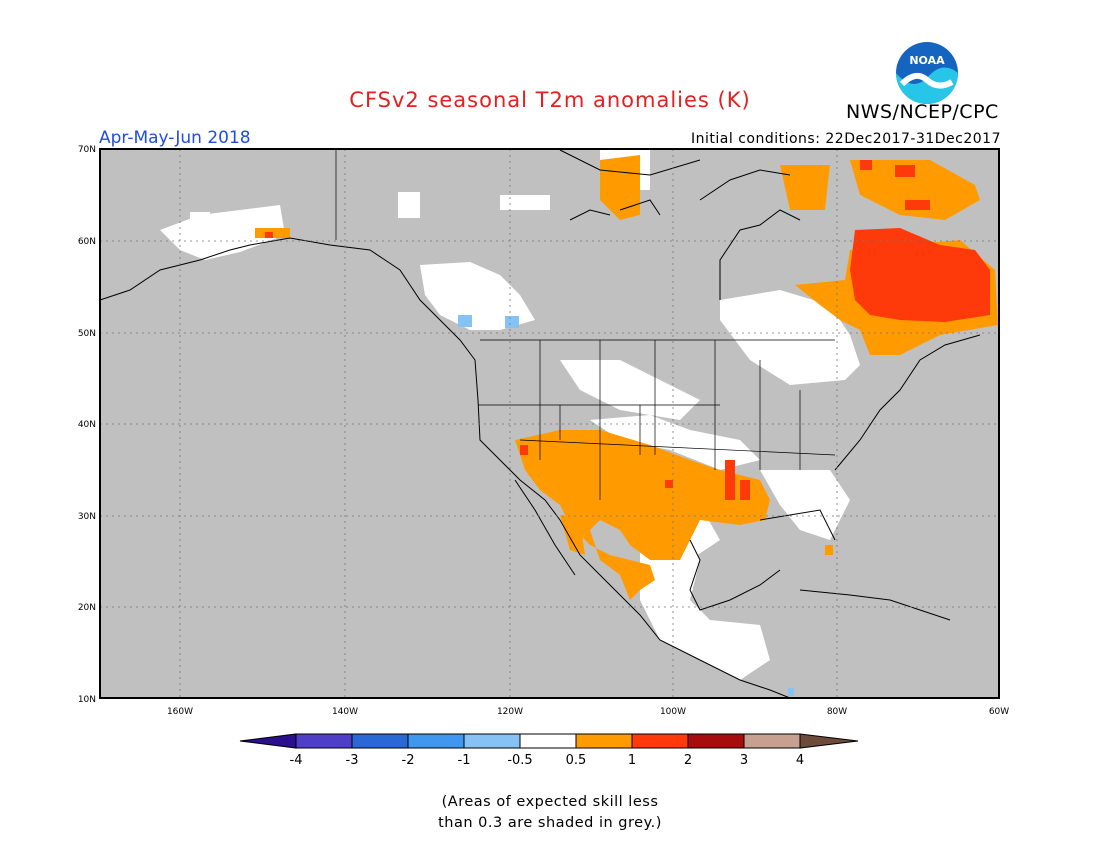 The height and width of the screenshot is (850, 1100). Describe the element at coordinates (510, 712) in the screenshot. I see `lon-label: 120W` at that location.